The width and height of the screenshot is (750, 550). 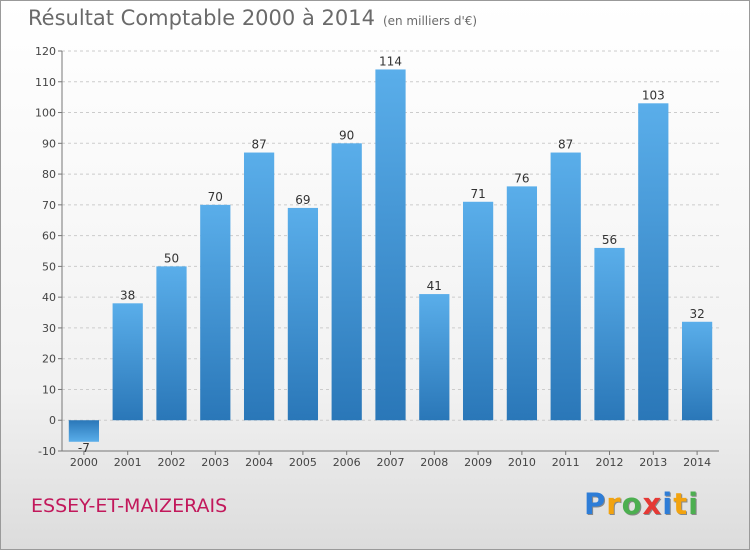 What do you see at coordinates (215, 462) in the screenshot?
I see `x-tick-label: 2003` at bounding box center [215, 462].